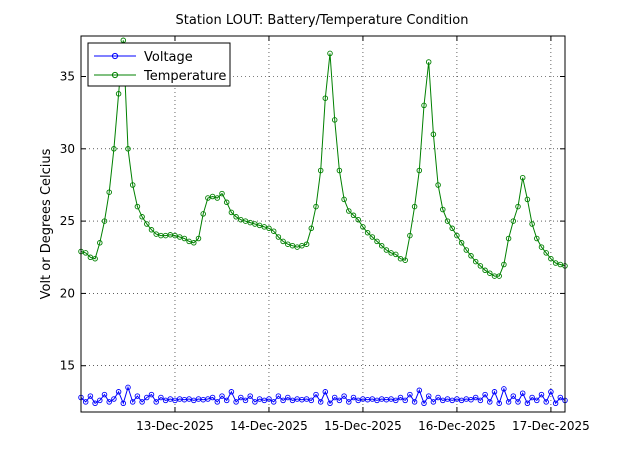  What do you see at coordinates (67, 293) in the screenshot?
I see `y-tick-label: 20` at bounding box center [67, 293].